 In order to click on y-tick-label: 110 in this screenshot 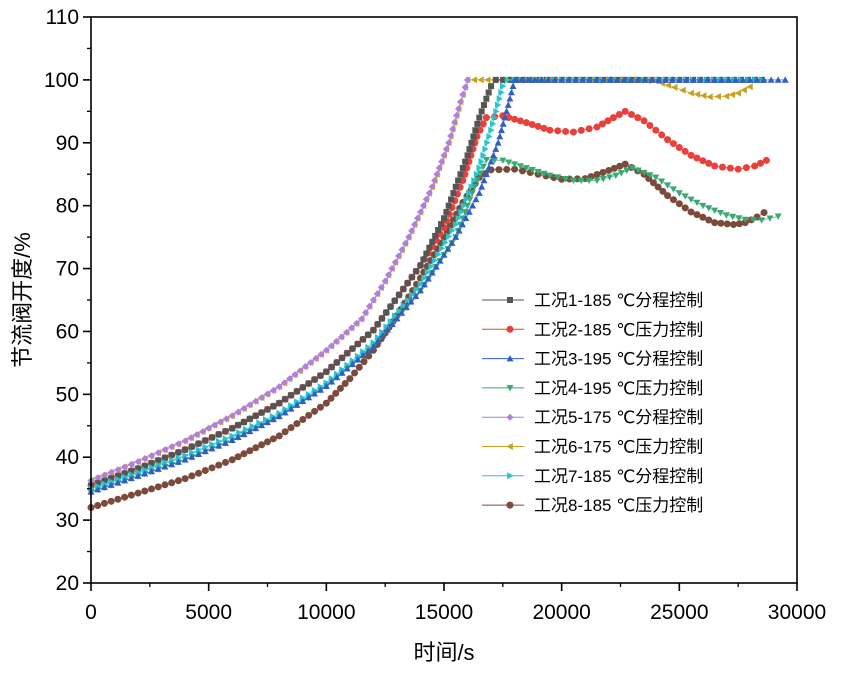, I will do `click(62, 17)`.